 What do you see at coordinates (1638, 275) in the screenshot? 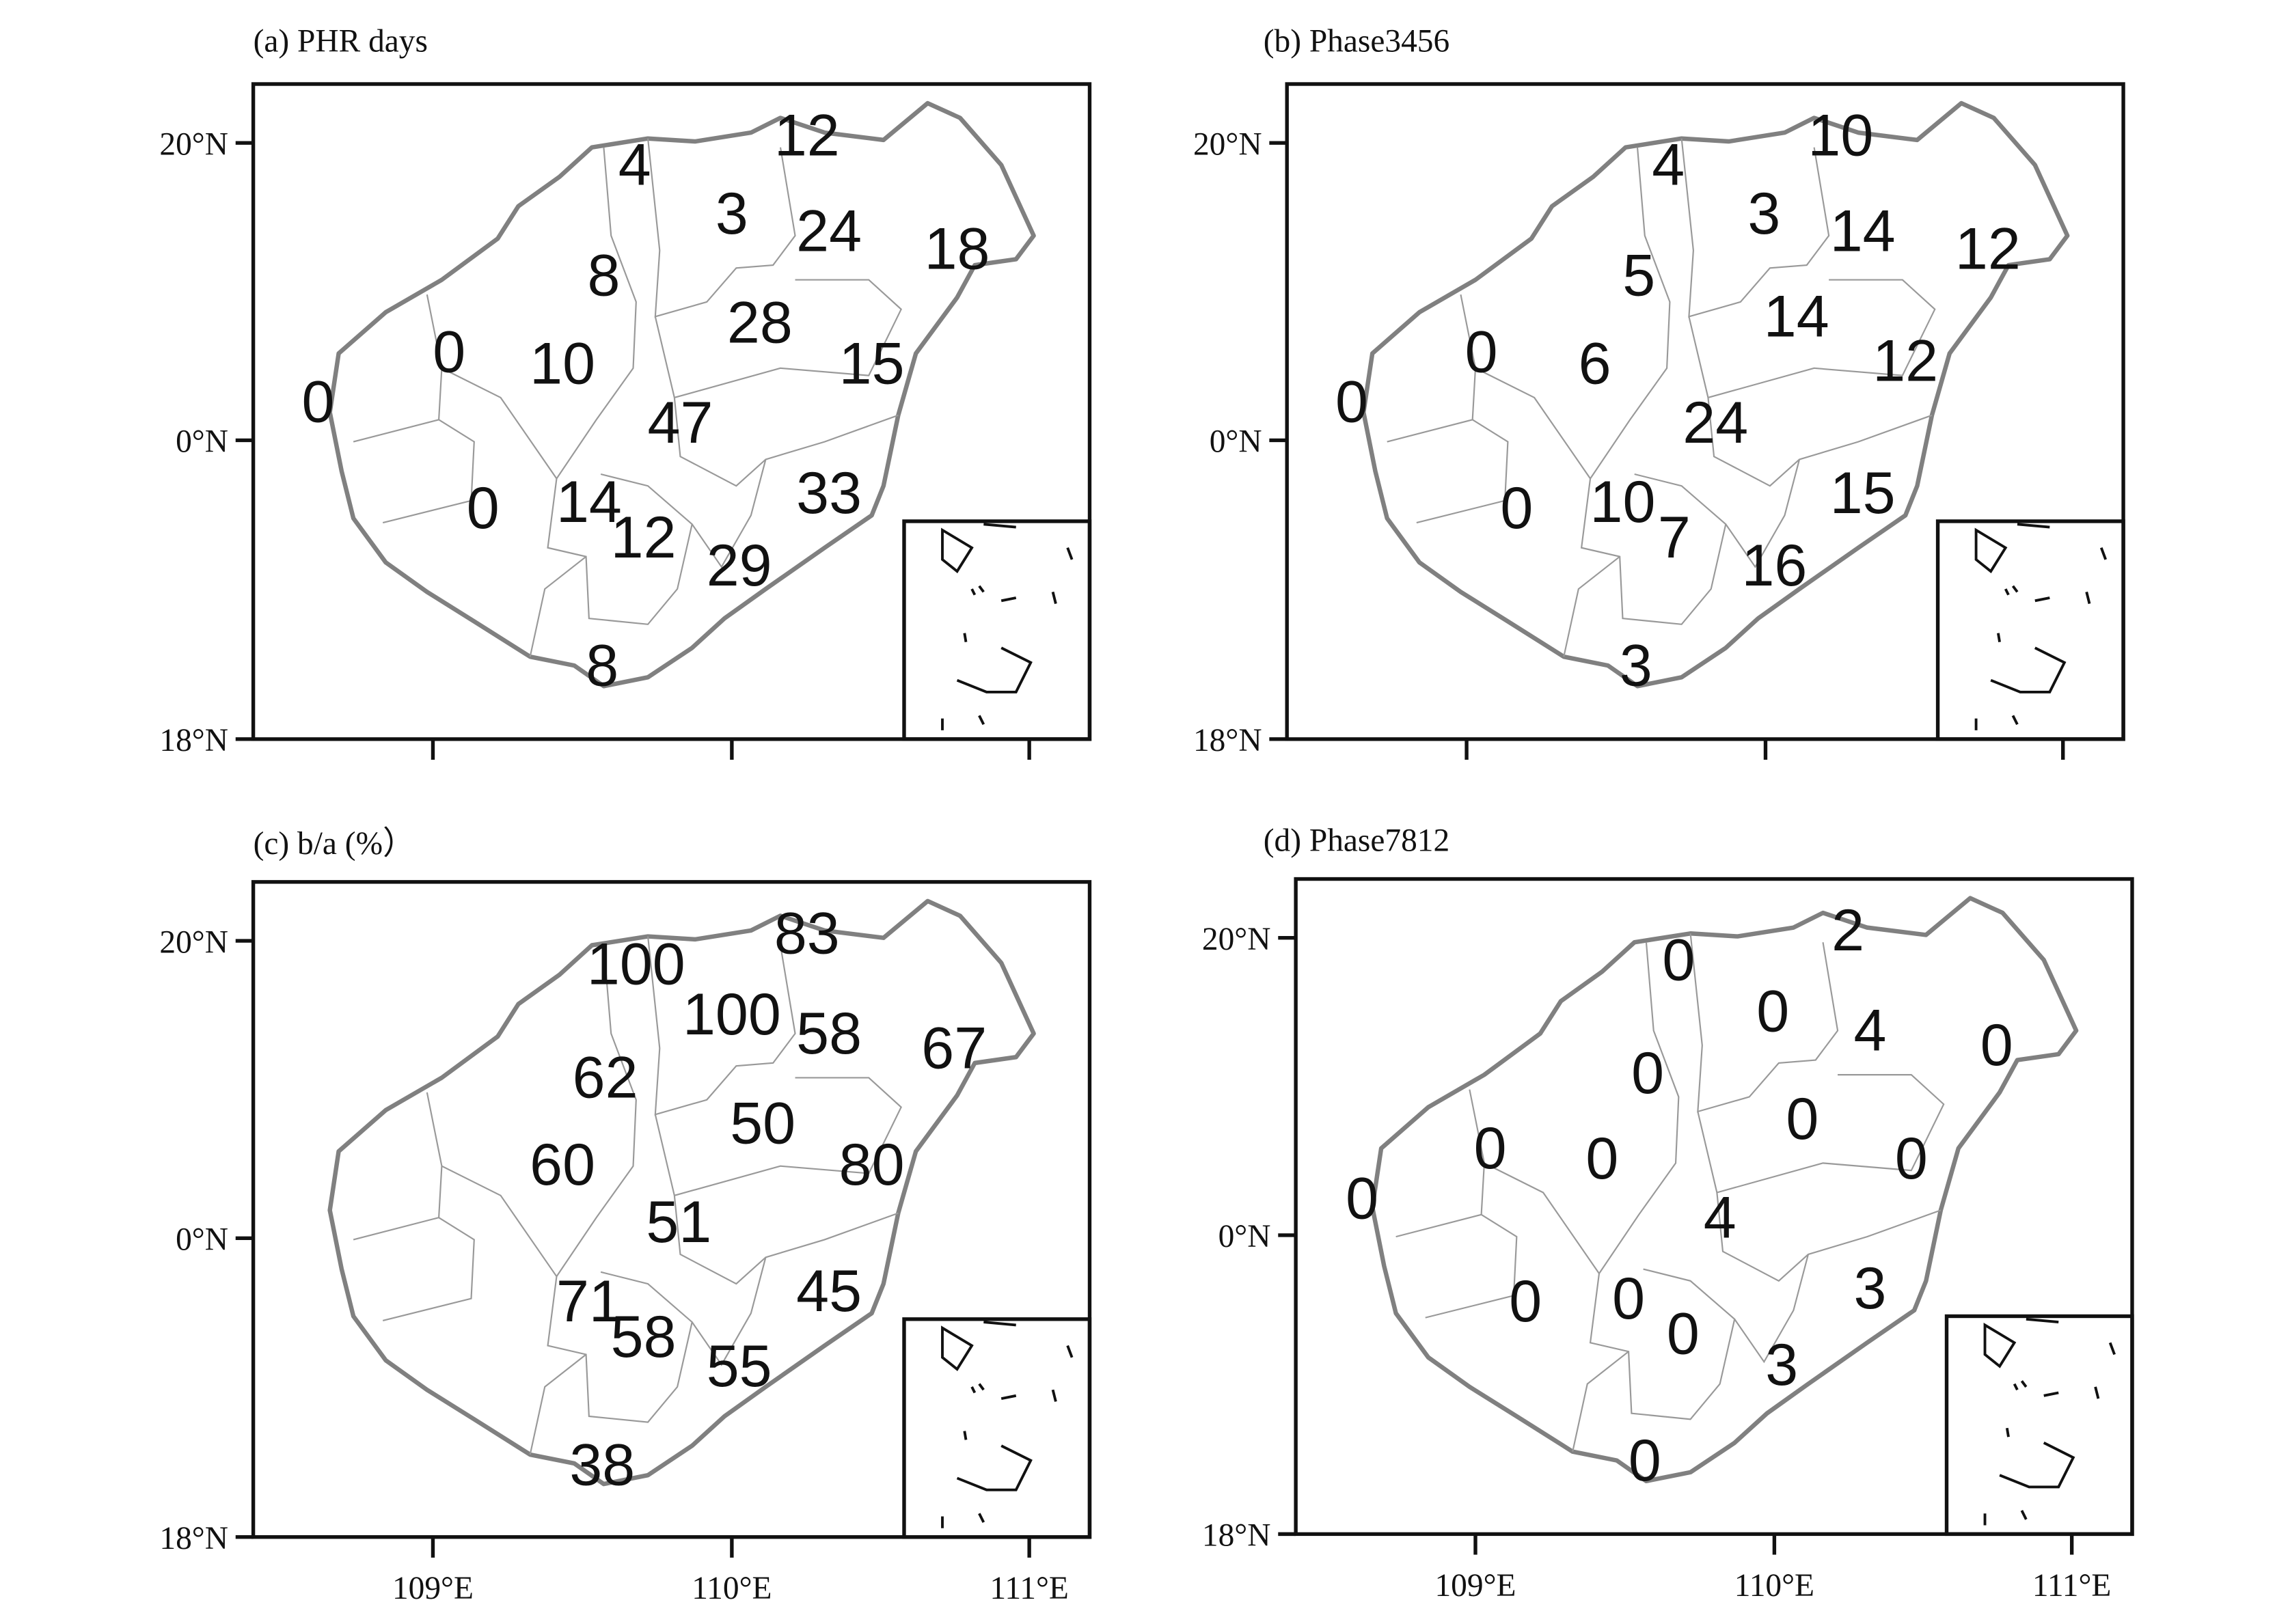
I see `county-value: 5` at bounding box center [1638, 275].